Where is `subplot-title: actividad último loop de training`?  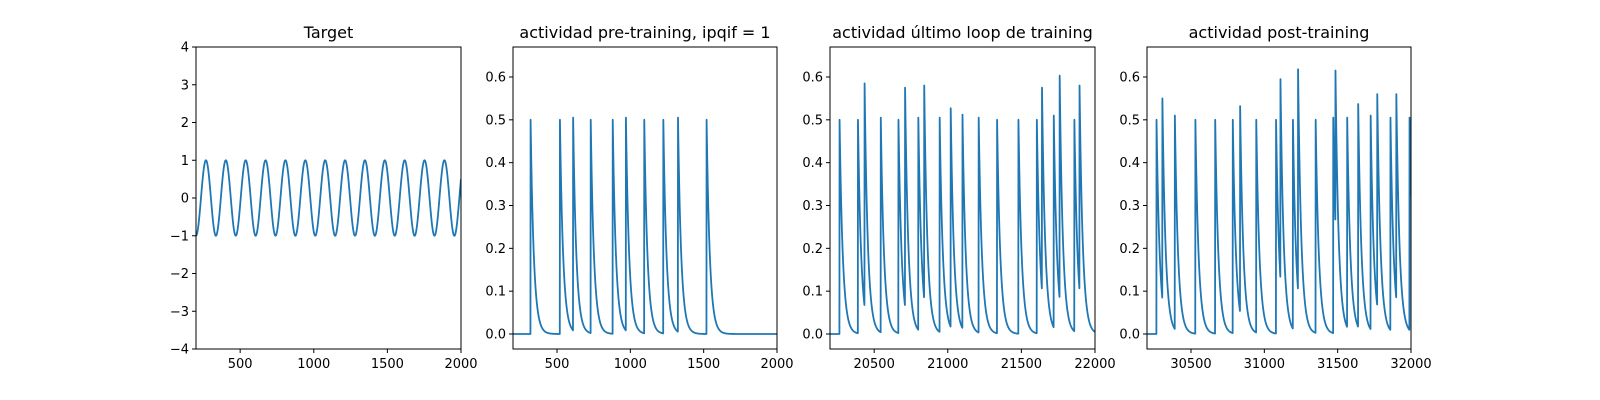 subplot-title: actividad último loop de training is located at coordinates (962, 32).